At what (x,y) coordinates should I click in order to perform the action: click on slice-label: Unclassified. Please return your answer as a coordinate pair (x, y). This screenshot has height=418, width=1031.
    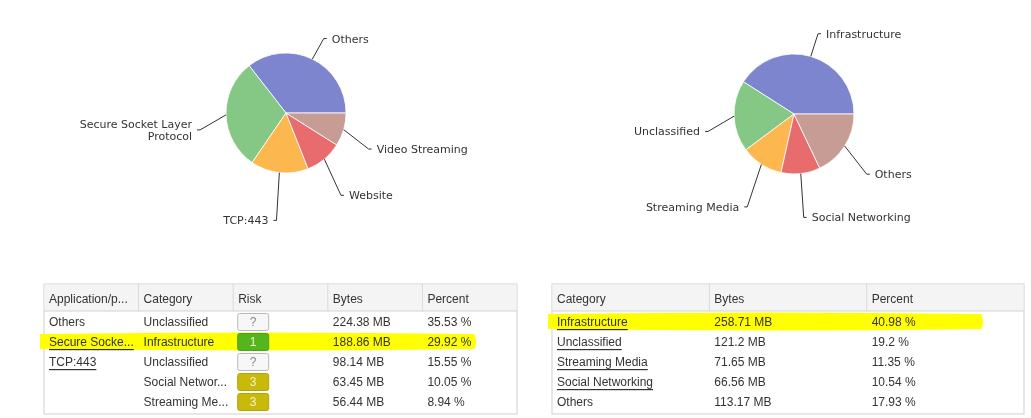
    Looking at the image, I should click on (667, 131).